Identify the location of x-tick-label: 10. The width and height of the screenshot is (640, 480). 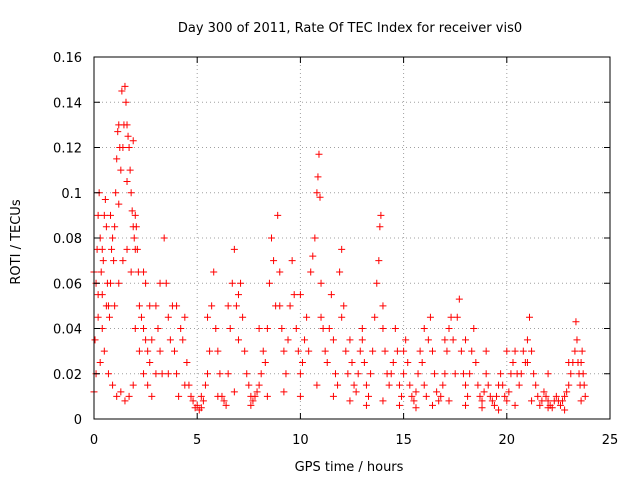
(300, 440).